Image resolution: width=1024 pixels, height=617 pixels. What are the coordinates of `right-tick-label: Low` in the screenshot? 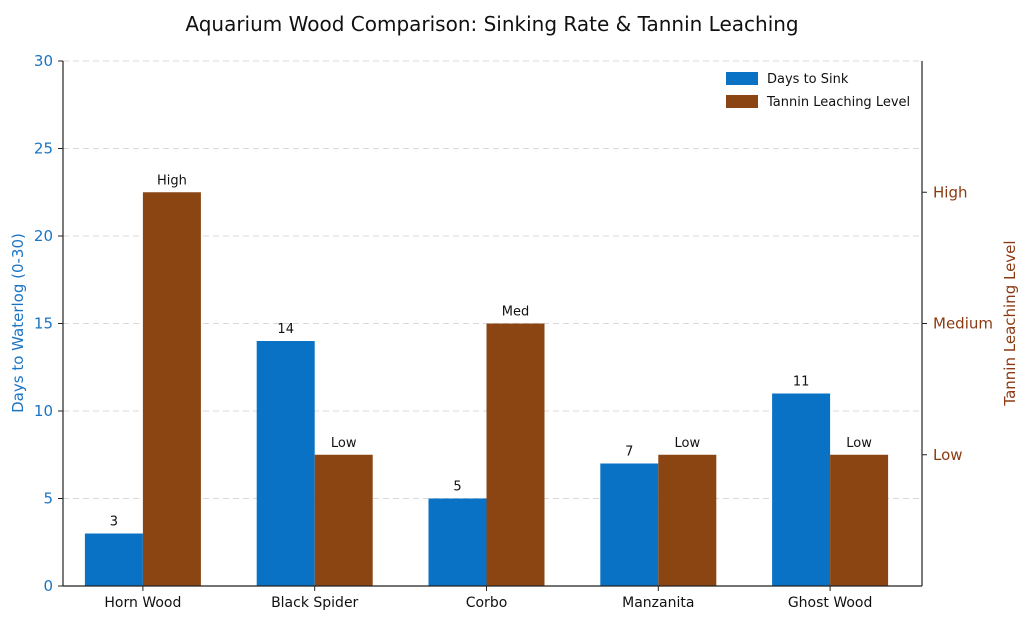 It's located at (948, 455).